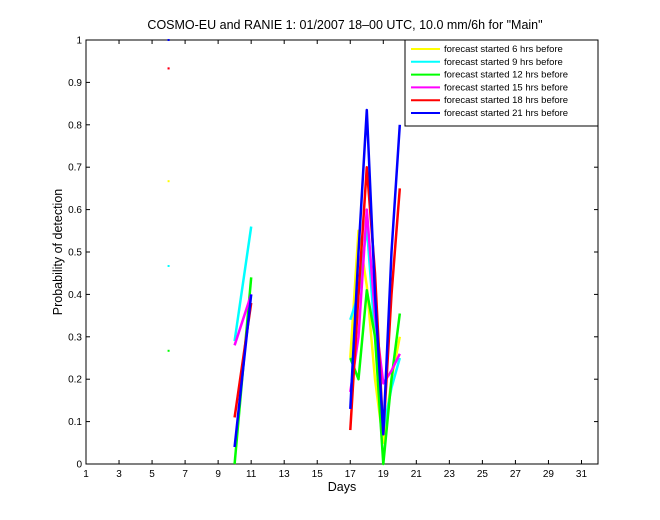 The height and width of the screenshot is (520, 660). Describe the element at coordinates (86, 474) in the screenshot. I see `x-tick-label: 1` at that location.